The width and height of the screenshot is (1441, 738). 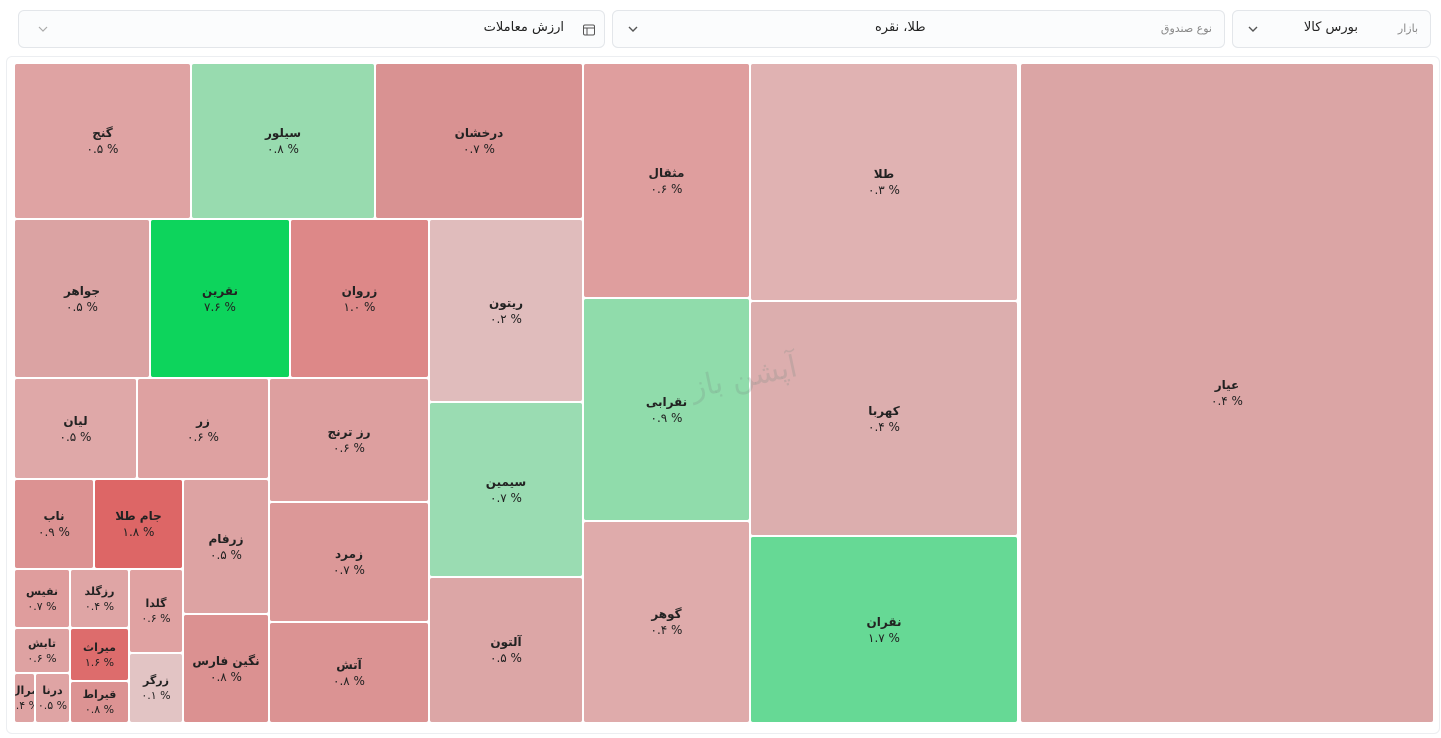 I want to click on tile-name: گلدا, so click(x=156, y=603).